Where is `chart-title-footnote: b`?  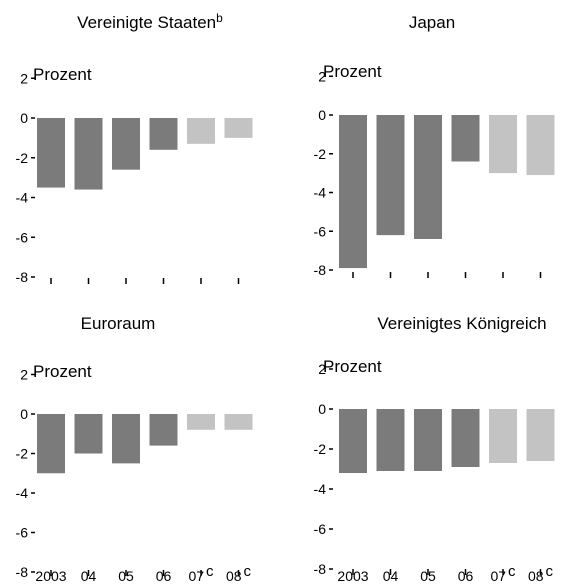 chart-title-footnote: b is located at coordinates (219, 18).